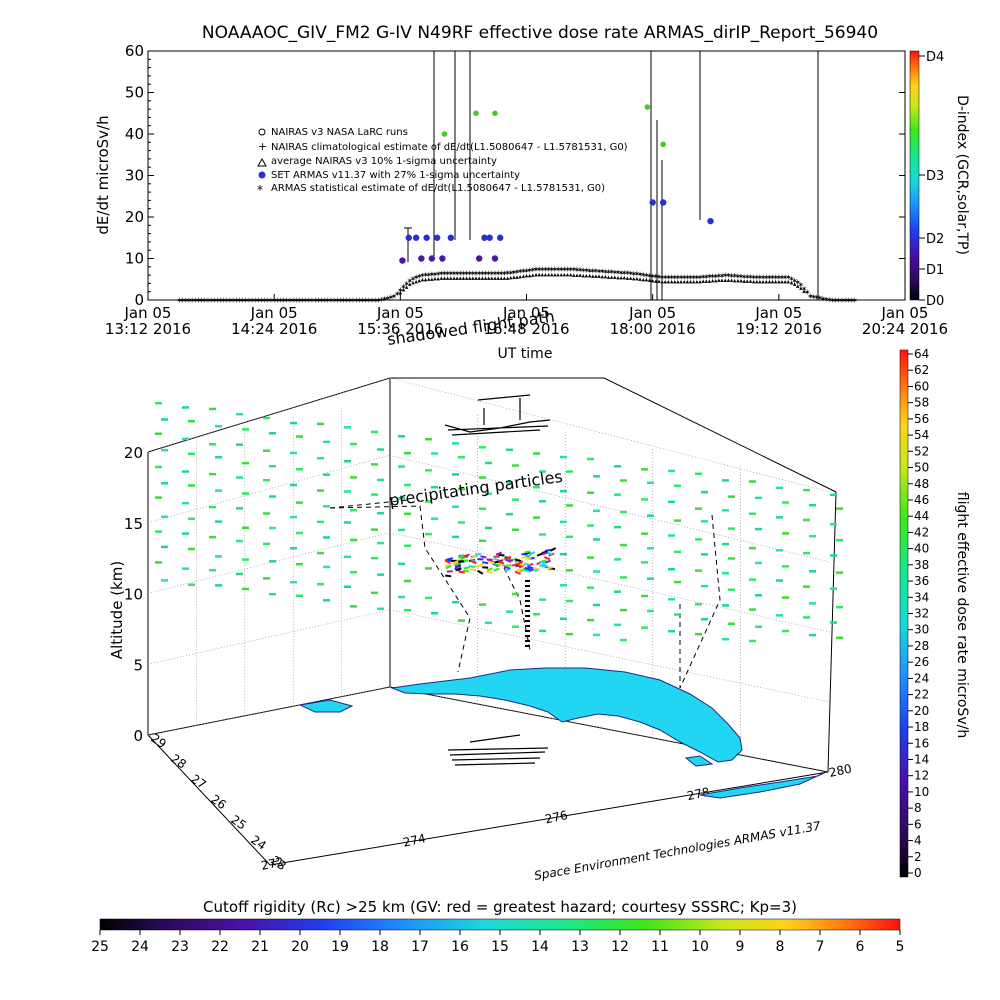 The image size is (1000, 1000). Describe the element at coordinates (421, 258) in the screenshot. I see `armas-point` at that location.